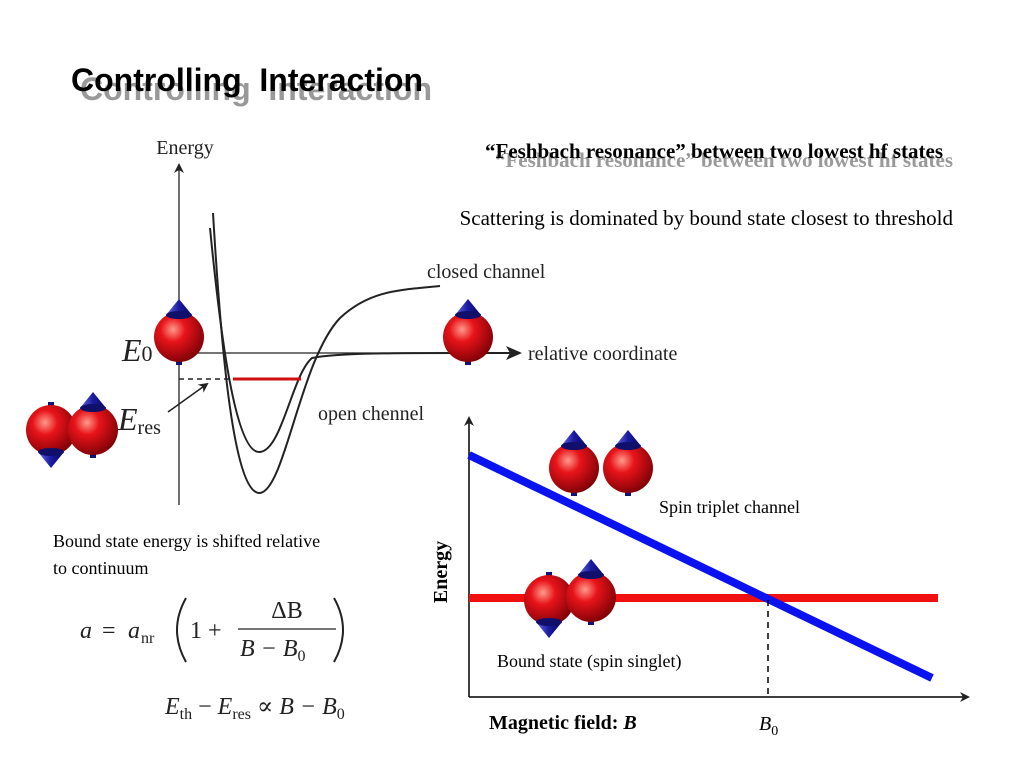 The image size is (1024, 768). Describe the element at coordinates (556, 723) in the screenshot. I see `x-axis-text: Magnetic field:` at that location.